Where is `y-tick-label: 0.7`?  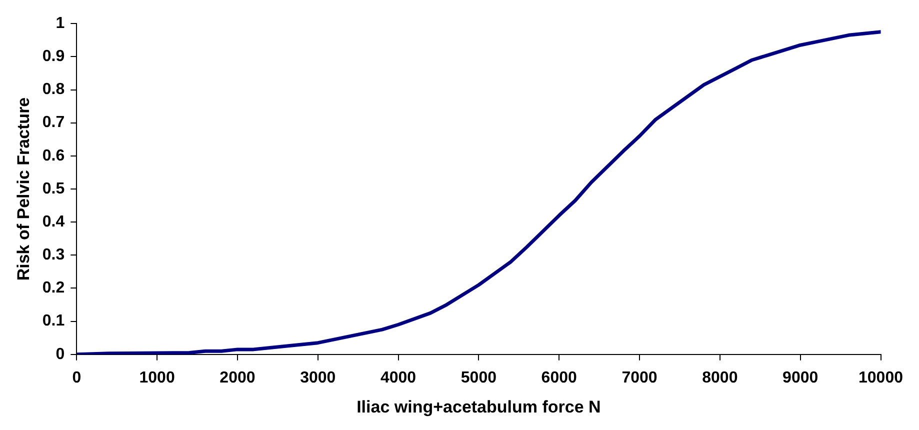 y-tick-label: 0.7 is located at coordinates (53, 123).